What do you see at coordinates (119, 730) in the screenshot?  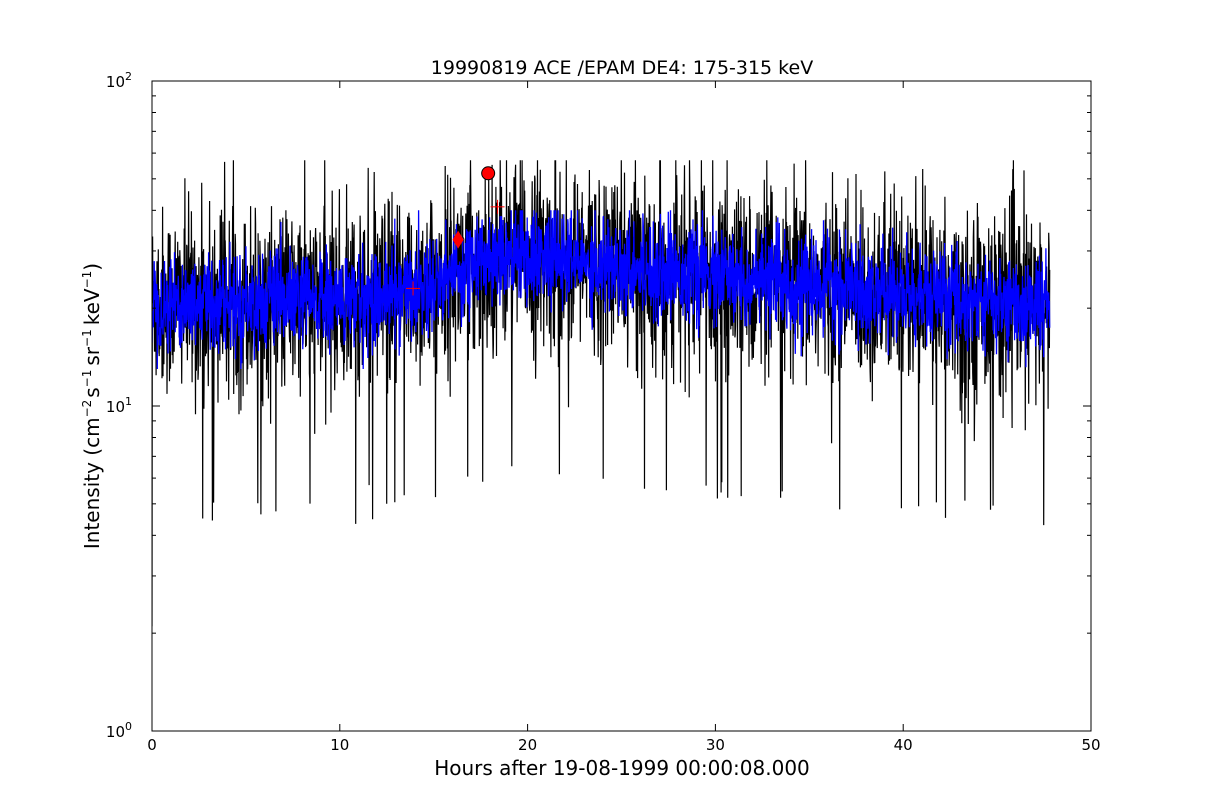 I see `y-tick-label: 10⁰` at bounding box center [119, 730].